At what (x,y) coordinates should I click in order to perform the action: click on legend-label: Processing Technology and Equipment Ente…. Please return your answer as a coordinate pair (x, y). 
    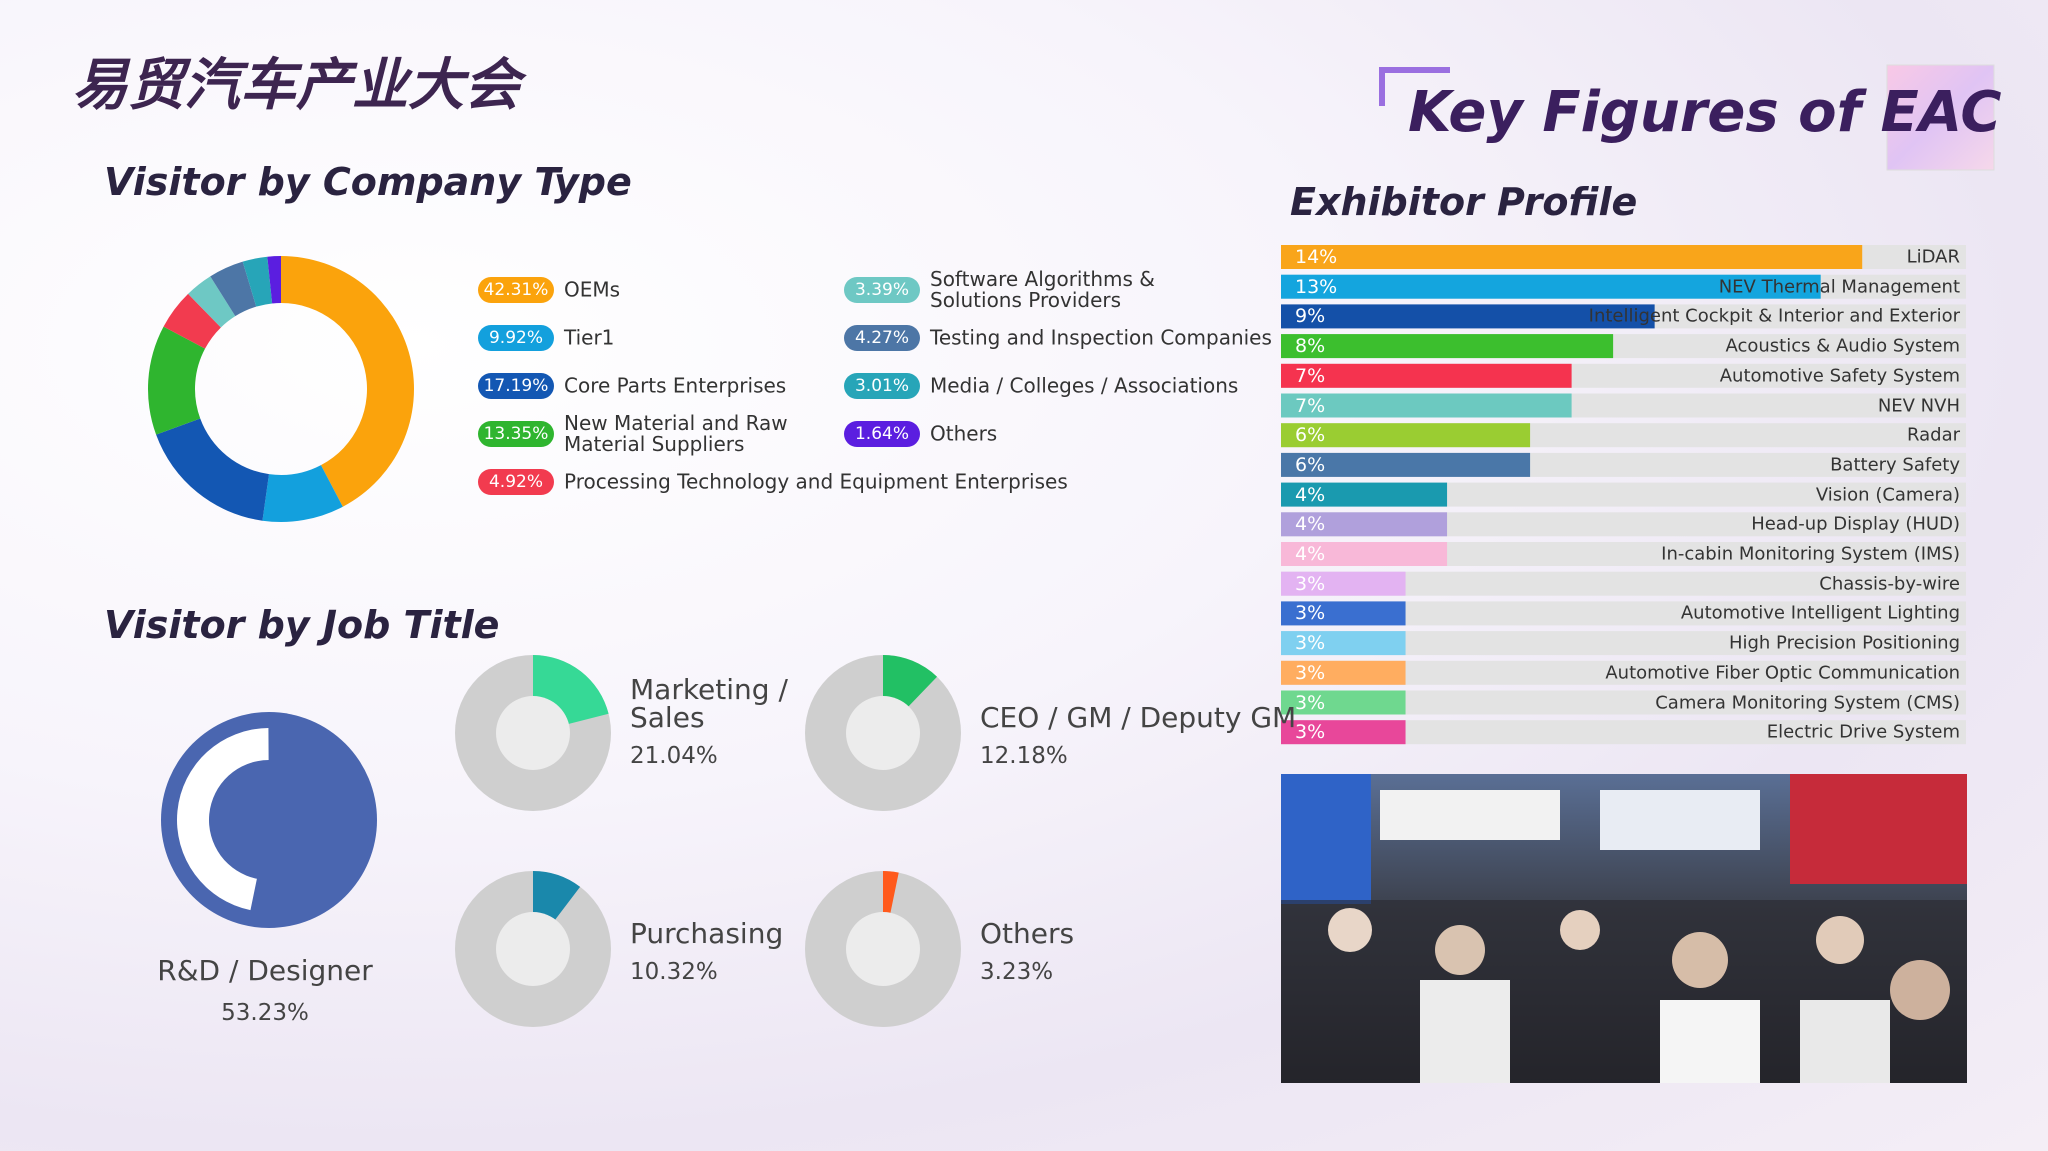
    Looking at the image, I should click on (816, 481).